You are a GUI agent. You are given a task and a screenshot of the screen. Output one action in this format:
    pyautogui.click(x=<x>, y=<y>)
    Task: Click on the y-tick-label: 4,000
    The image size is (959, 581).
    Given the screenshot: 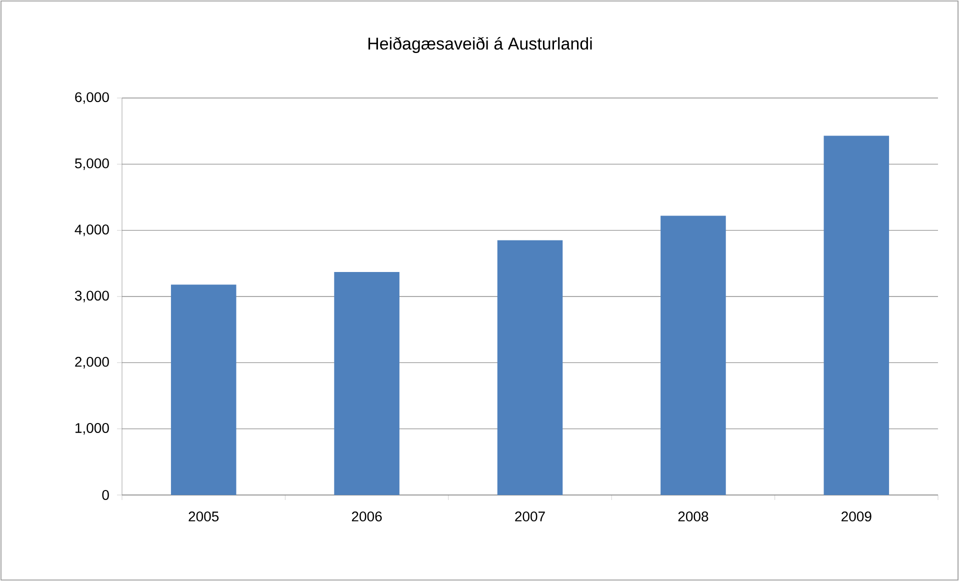 What is the action you would take?
    pyautogui.click(x=91, y=230)
    